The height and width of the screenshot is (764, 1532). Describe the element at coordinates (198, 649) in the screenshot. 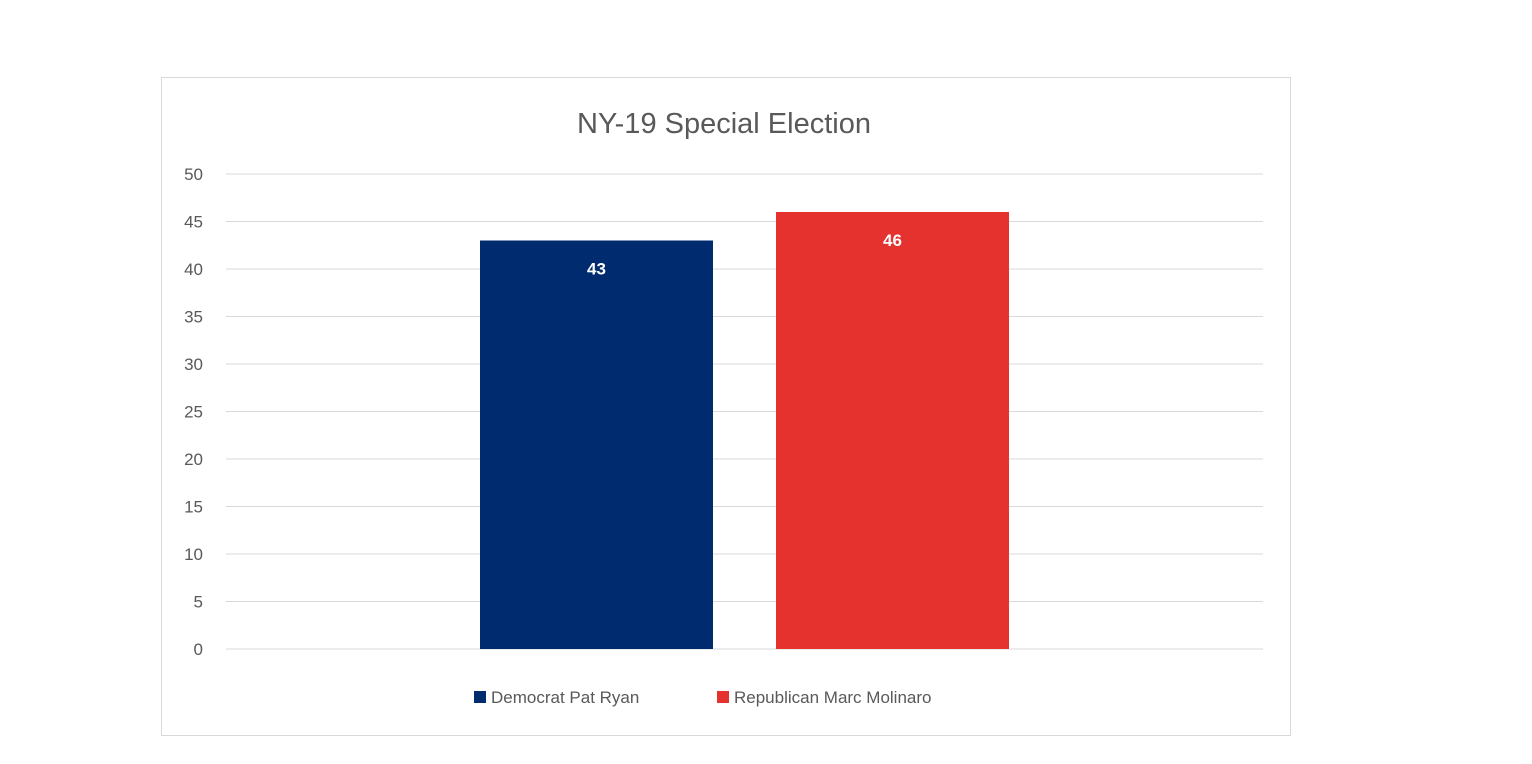

I see `y-tick-label: 0` at that location.